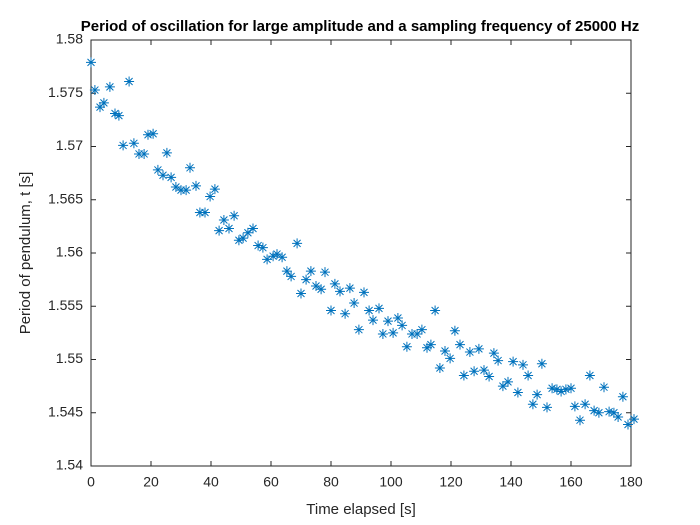  What do you see at coordinates (69, 145) in the screenshot?
I see `y-tick-label: 1.57` at bounding box center [69, 145].